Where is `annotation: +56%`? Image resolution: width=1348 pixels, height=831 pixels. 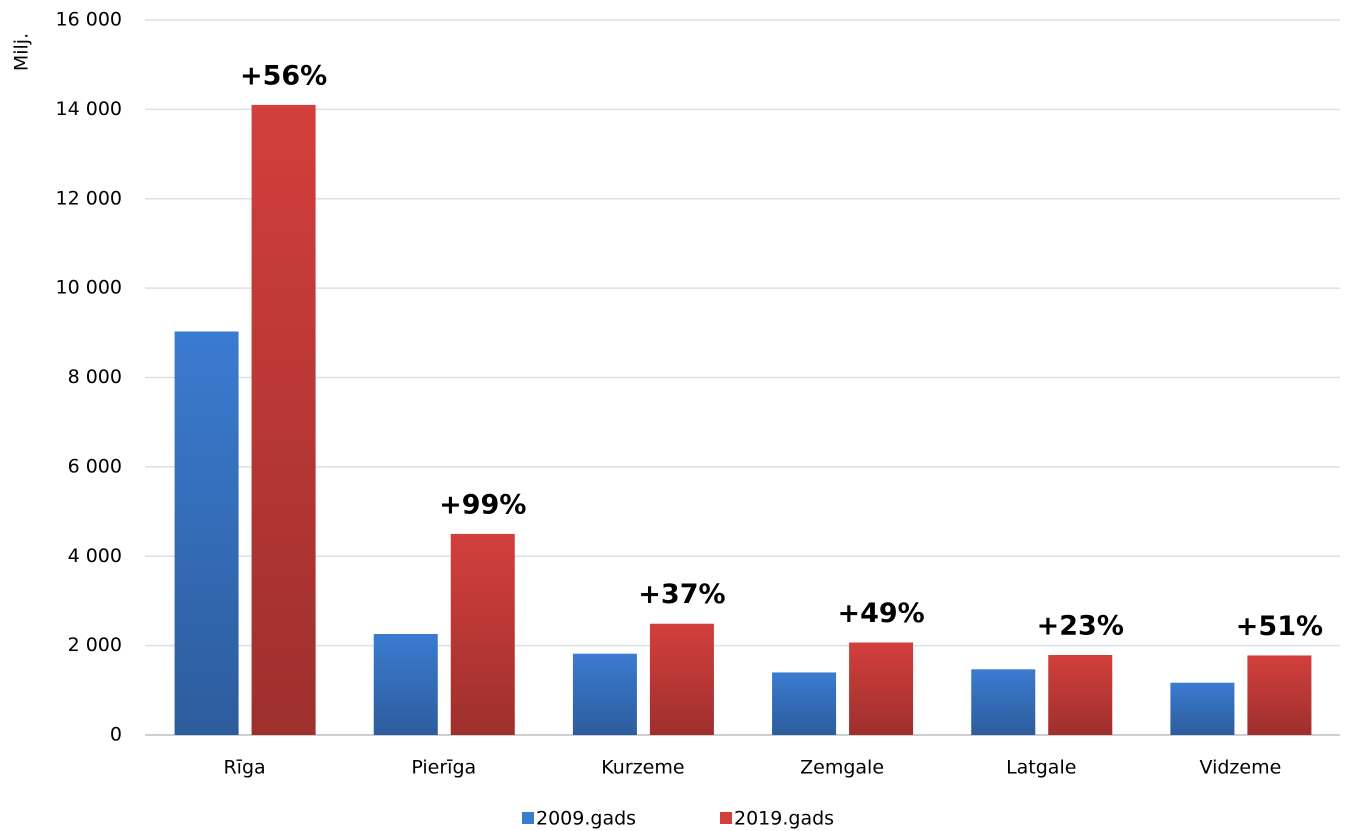 annotation: +56% is located at coordinates (283, 75).